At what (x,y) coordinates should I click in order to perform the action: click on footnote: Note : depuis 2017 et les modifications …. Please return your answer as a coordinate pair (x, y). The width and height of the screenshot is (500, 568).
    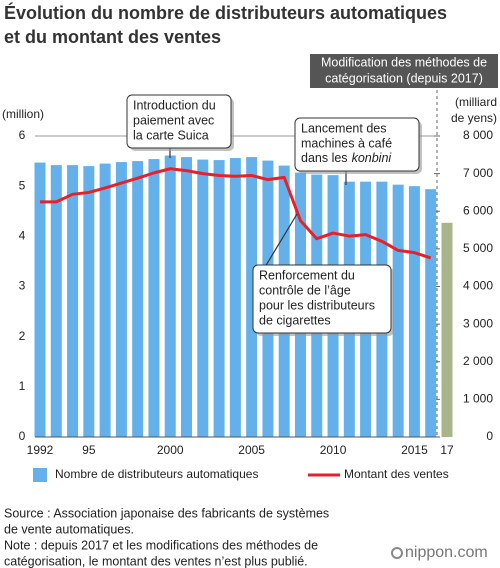
    Looking at the image, I should click on (161, 545).